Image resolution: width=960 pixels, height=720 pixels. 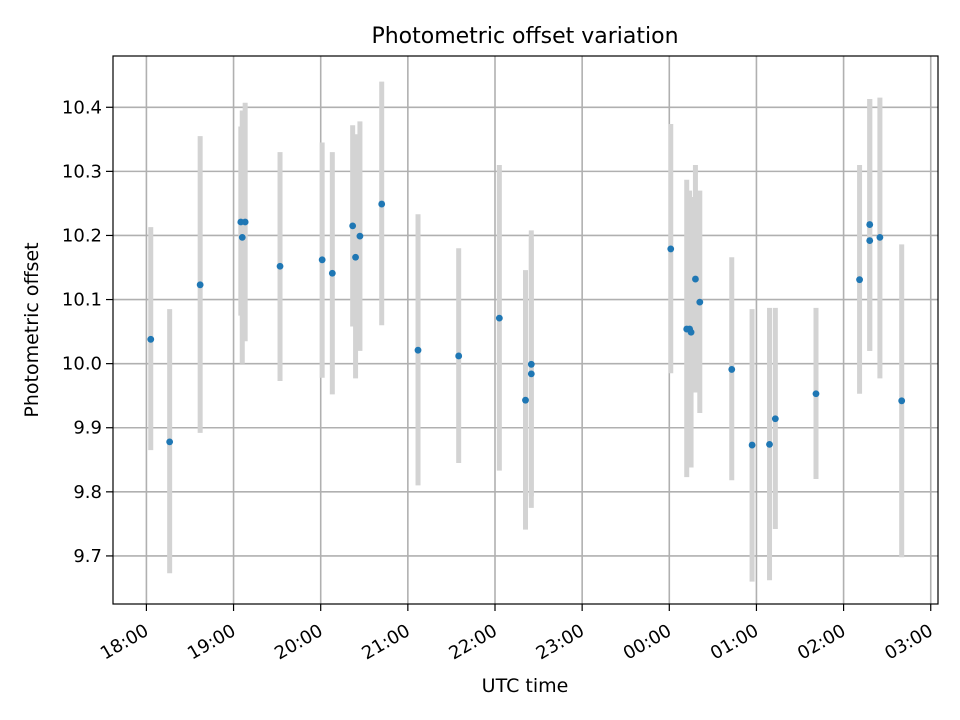 I want to click on y-axis-ticks: 9.7 9.8 9.9 10.0 10.1 10.2 10.3 10.4, so click(x=87, y=332).